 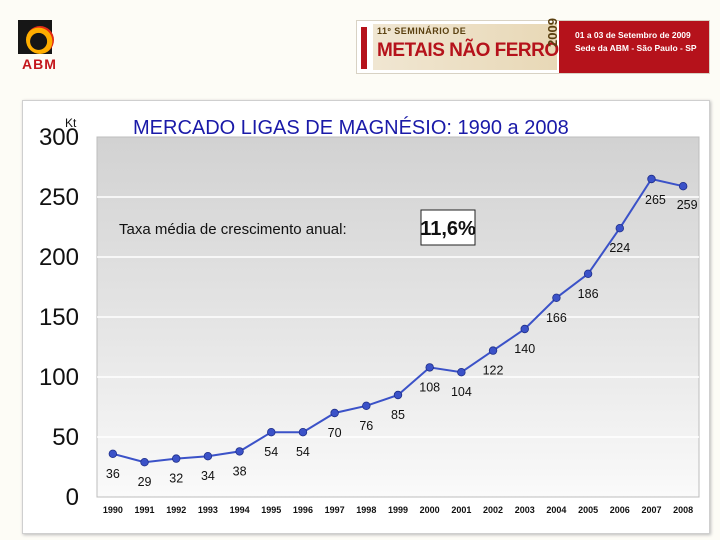 I want to click on data-label-1994: 38, so click(x=240, y=471).